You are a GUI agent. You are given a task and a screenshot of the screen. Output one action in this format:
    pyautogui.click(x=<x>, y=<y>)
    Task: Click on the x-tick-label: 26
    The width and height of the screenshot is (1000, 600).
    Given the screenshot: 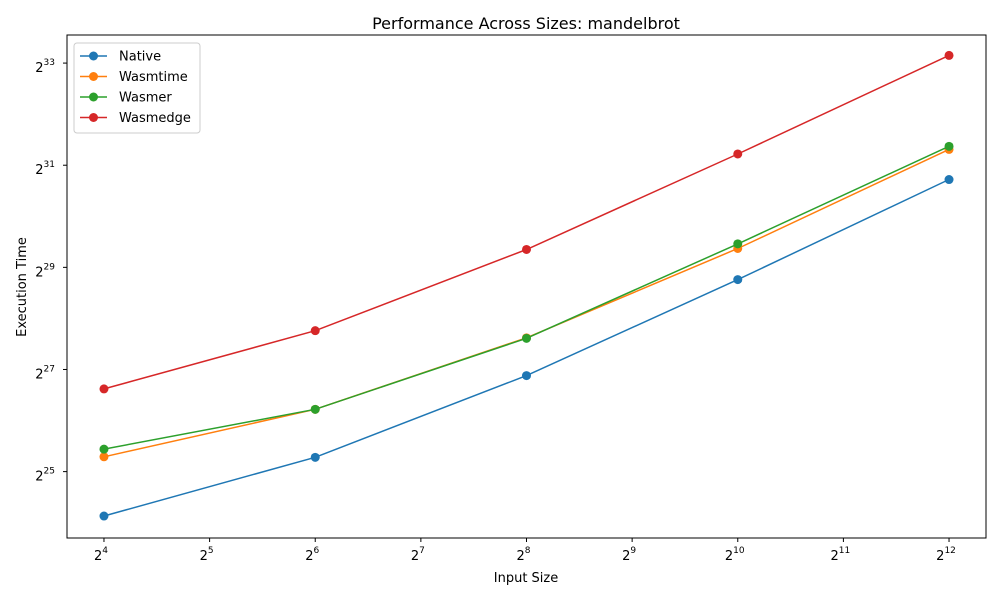 What is the action you would take?
    pyautogui.click(x=312, y=555)
    